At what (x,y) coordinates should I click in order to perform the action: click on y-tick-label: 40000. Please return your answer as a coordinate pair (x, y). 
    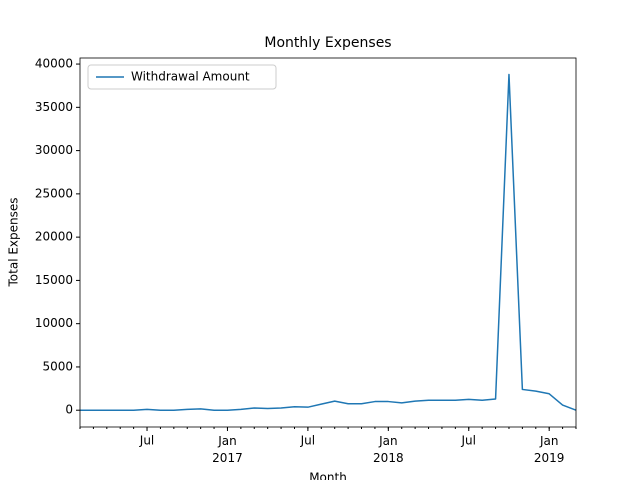
    Looking at the image, I should click on (54, 64).